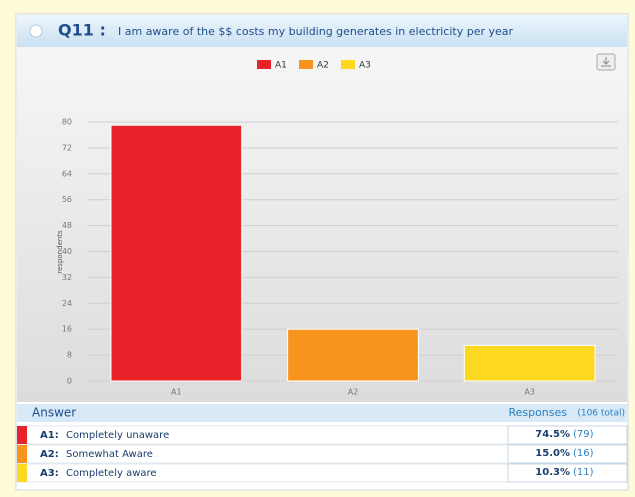 Image resolution: width=635 pixels, height=497 pixels. What do you see at coordinates (67, 122) in the screenshot?
I see `y-tick-label: 80` at bounding box center [67, 122].